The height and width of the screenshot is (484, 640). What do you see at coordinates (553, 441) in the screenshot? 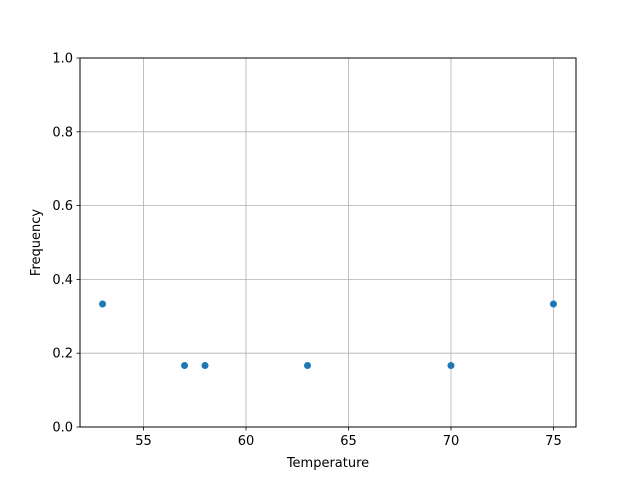
I see `x-tick-label: 75` at bounding box center [553, 441].